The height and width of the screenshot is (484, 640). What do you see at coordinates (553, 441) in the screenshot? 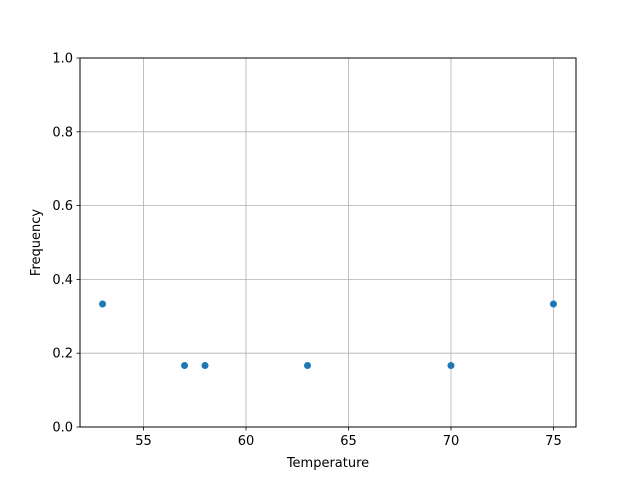
I see `x-tick-label: 75` at bounding box center [553, 441].